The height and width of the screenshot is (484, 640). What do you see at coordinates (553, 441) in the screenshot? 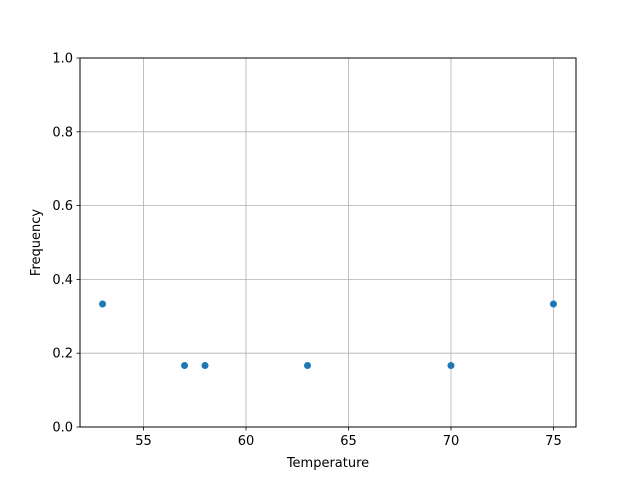
I see `x-tick-label: 75` at bounding box center [553, 441].